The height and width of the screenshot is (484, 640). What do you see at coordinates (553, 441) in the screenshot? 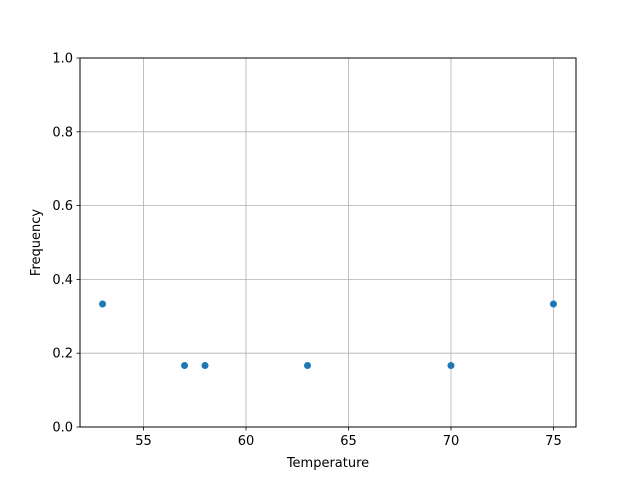
I see `x-tick-label: 75` at bounding box center [553, 441].